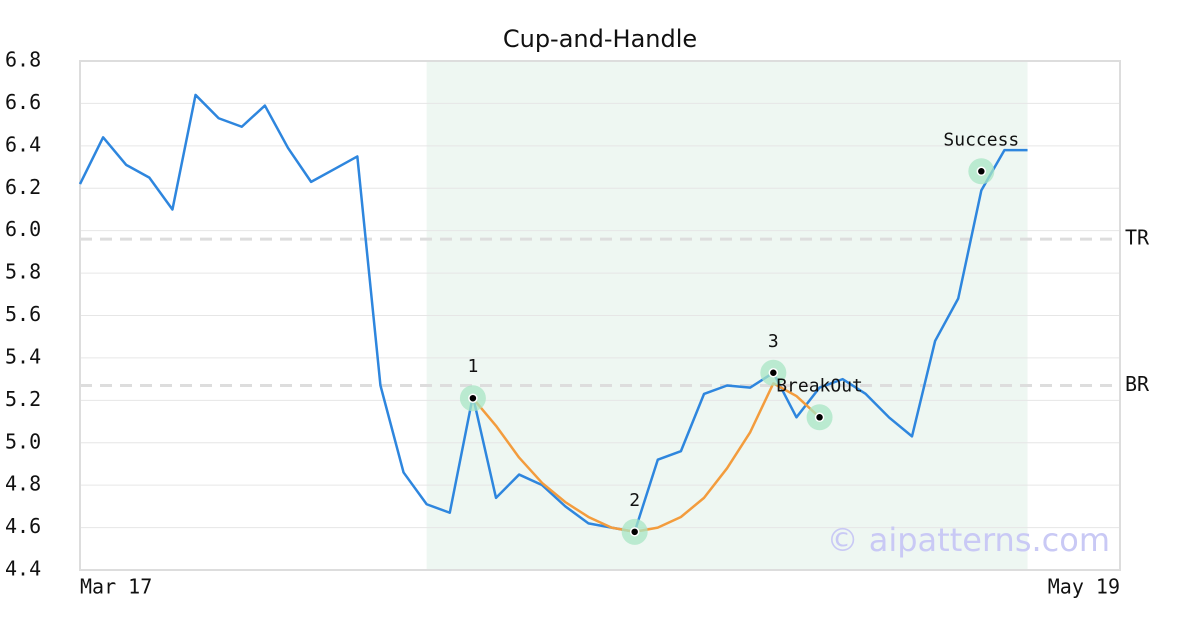 The image size is (1200, 630). What do you see at coordinates (981, 139) in the screenshot?
I see `point-label: Success` at bounding box center [981, 139].